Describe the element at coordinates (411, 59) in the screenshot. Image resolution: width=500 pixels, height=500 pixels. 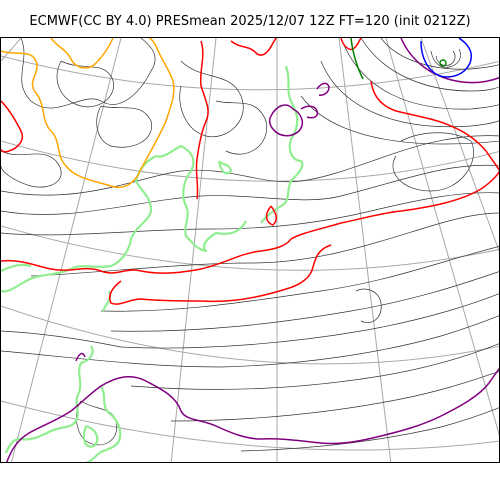
I see `low-pressure-center` at that location.